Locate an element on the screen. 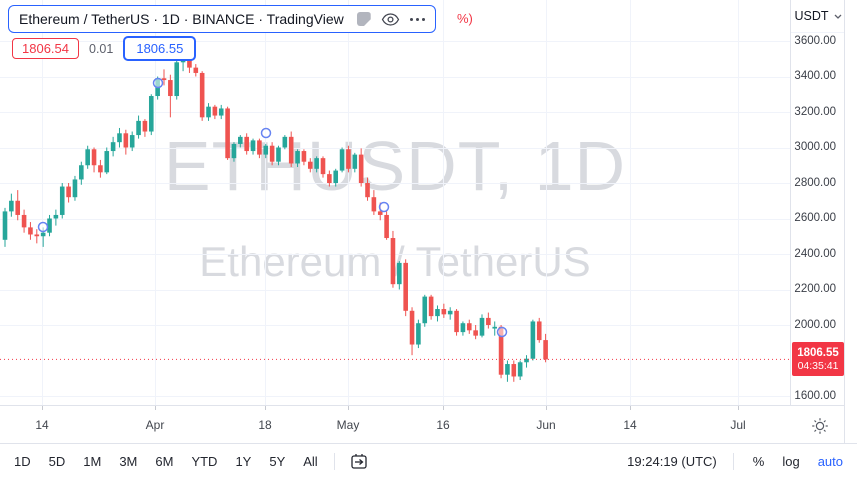 The height and width of the screenshot is (478, 857). time-axis-label: Apr is located at coordinates (155, 425).